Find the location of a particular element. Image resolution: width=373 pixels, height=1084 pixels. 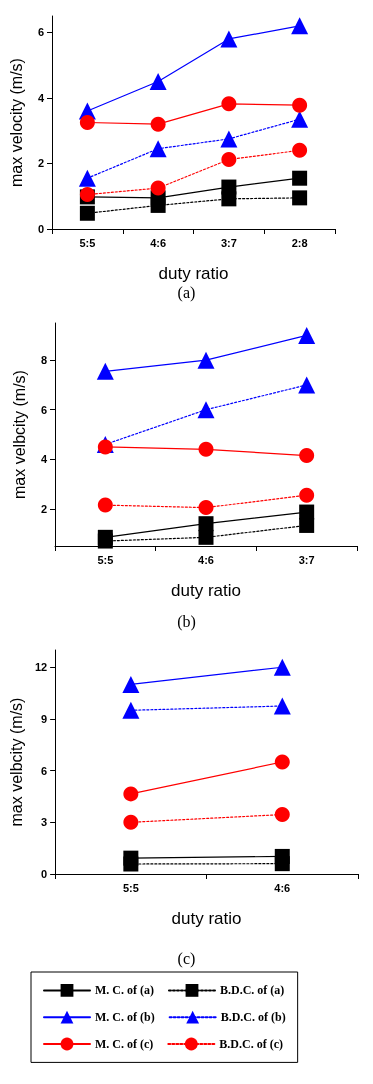

y-tick-label: 8 is located at coordinates (43, 360).